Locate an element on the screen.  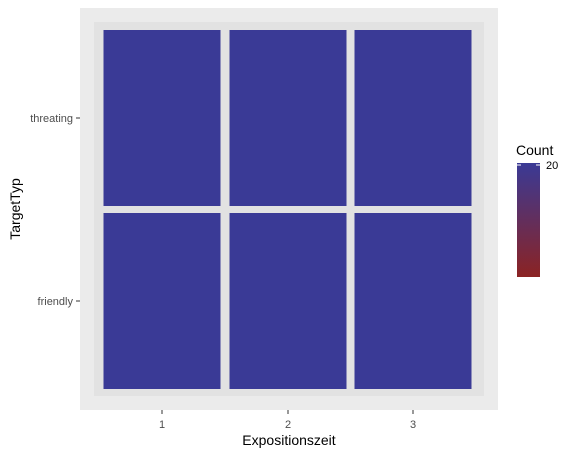
x-tick-label: 1 is located at coordinates (162, 425).